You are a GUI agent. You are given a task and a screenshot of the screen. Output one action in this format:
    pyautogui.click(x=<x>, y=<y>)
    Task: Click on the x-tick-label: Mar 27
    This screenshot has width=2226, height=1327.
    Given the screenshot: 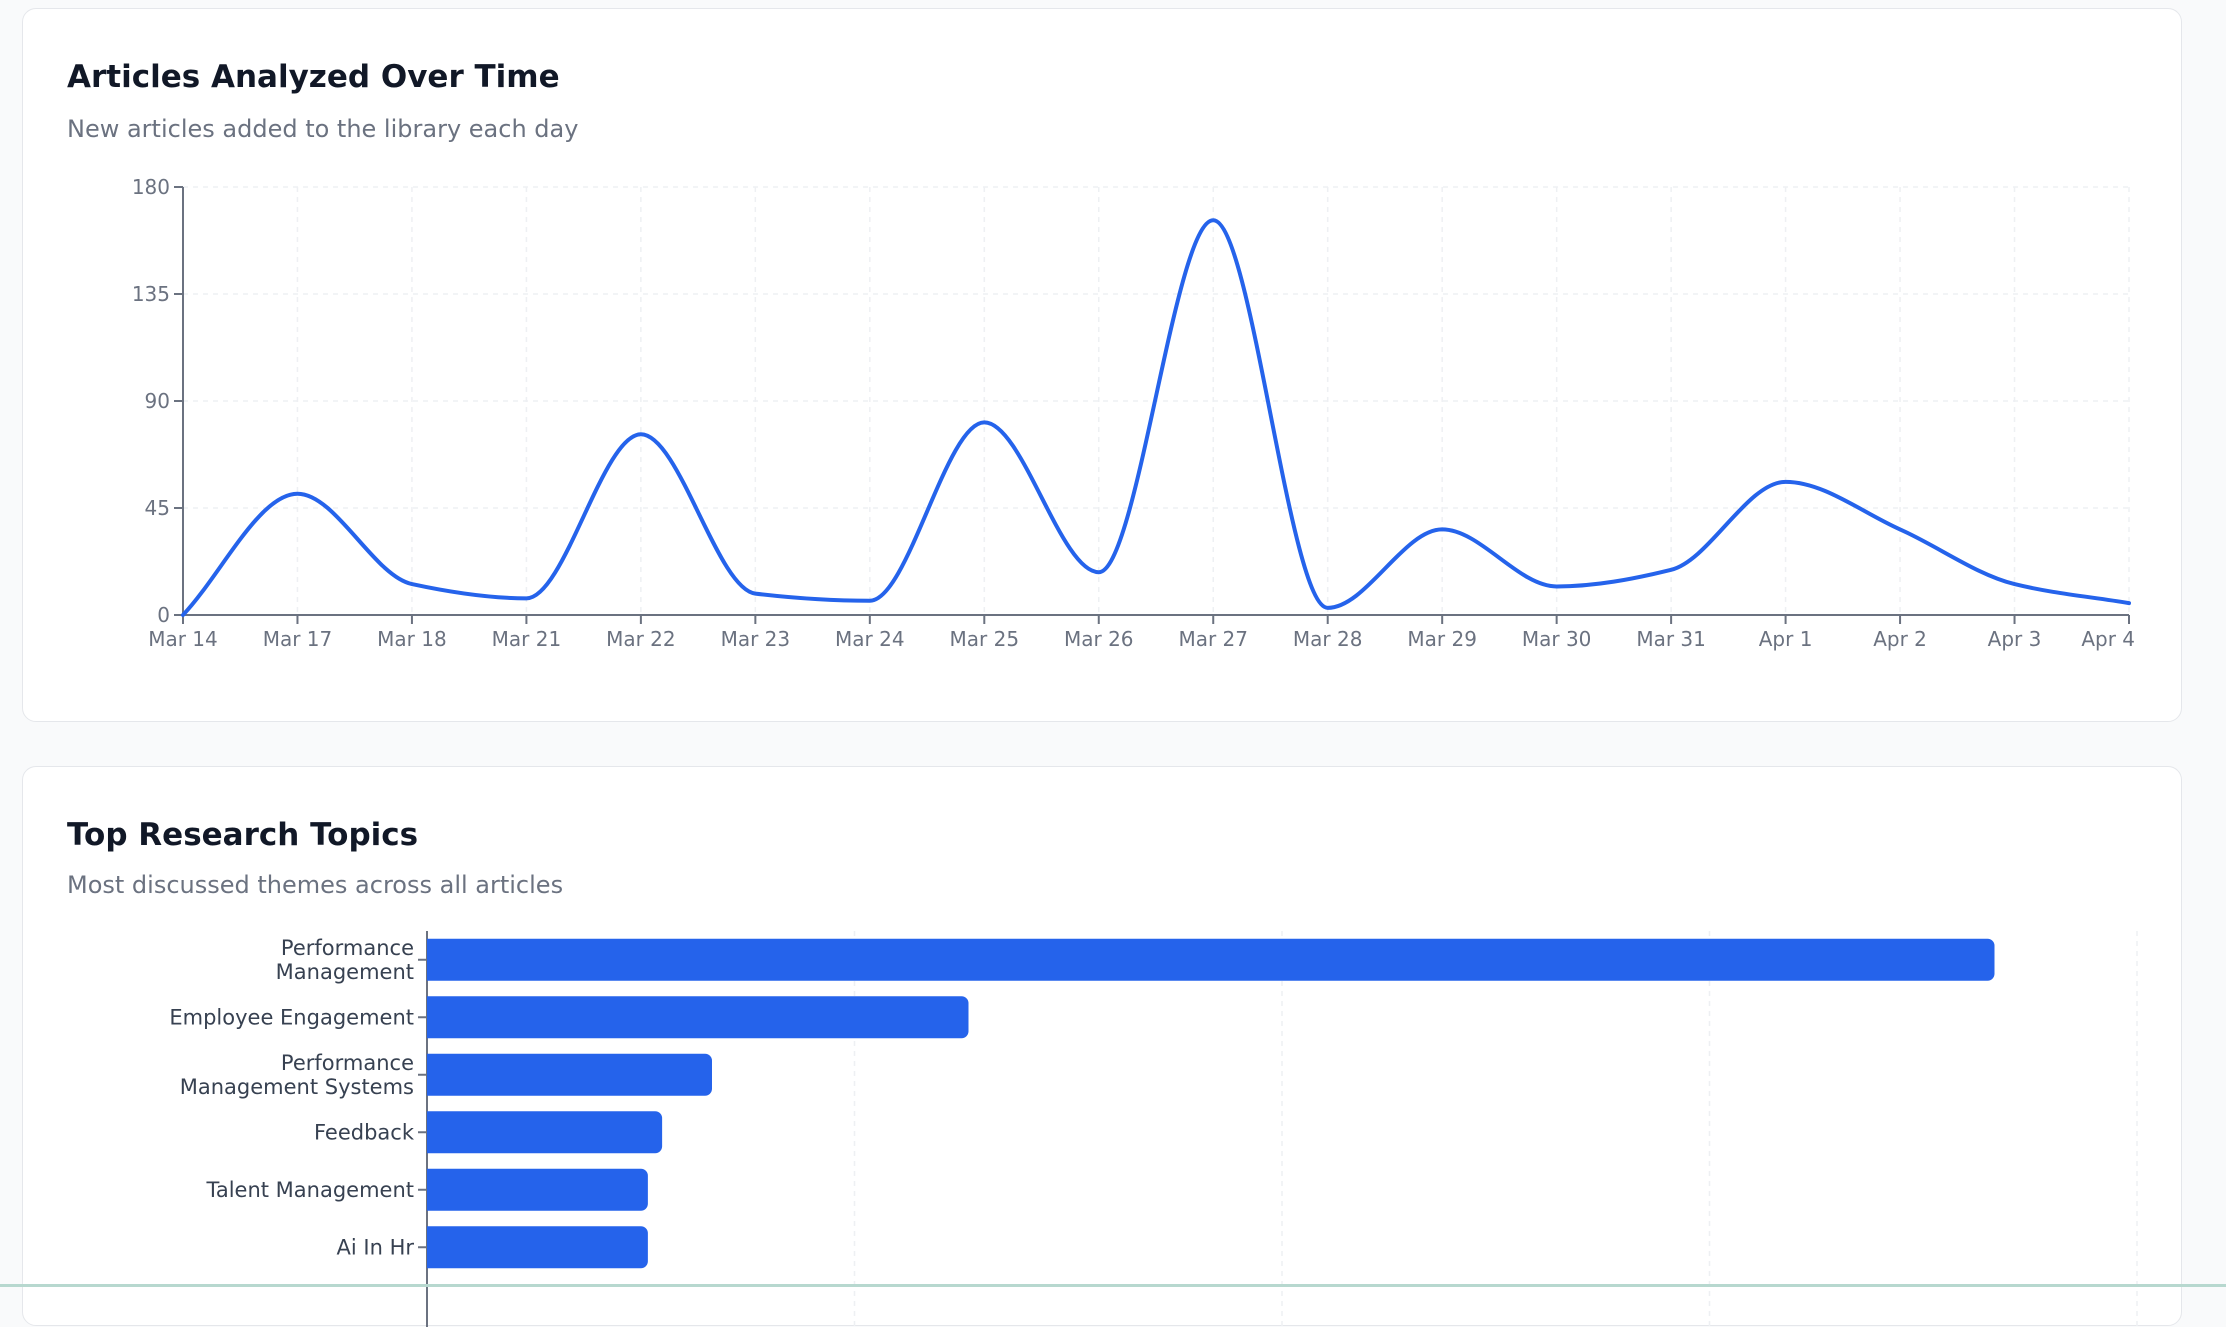 What is the action you would take?
    pyautogui.click(x=1213, y=639)
    